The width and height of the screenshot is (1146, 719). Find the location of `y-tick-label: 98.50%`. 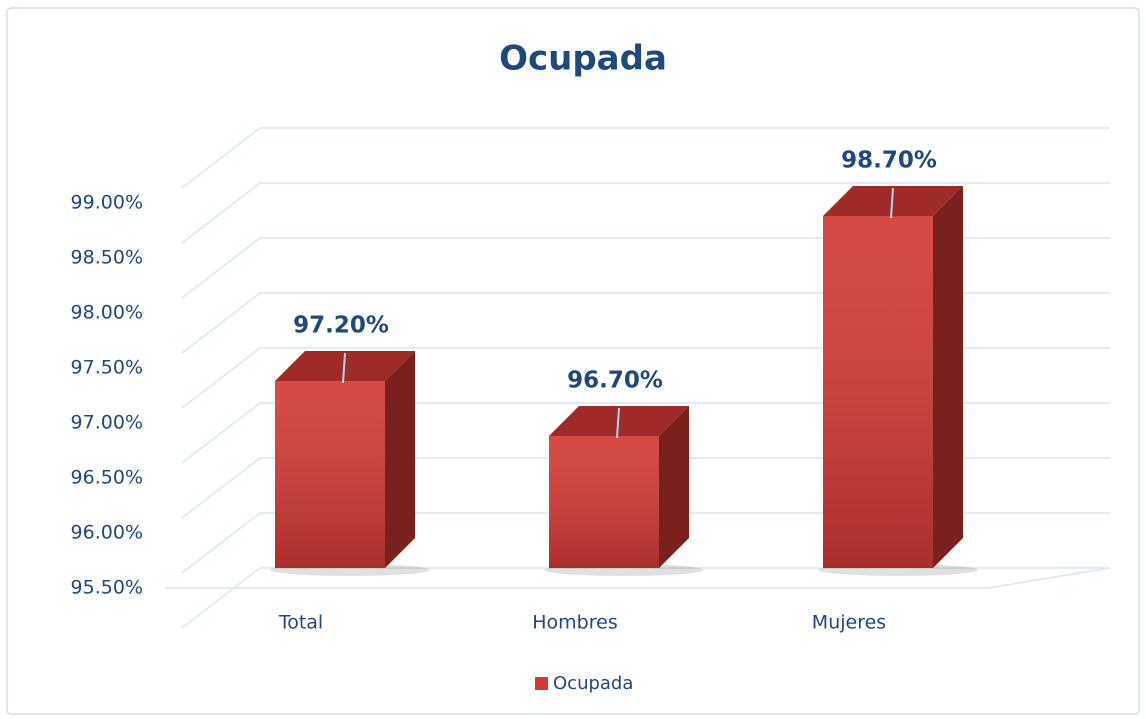

y-tick-label: 98.50% is located at coordinates (107, 258).